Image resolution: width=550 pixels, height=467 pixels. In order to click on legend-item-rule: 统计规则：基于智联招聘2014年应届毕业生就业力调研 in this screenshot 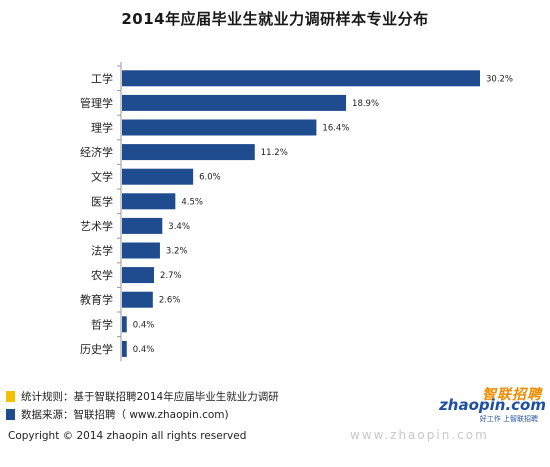, I will do `click(142, 396)`.